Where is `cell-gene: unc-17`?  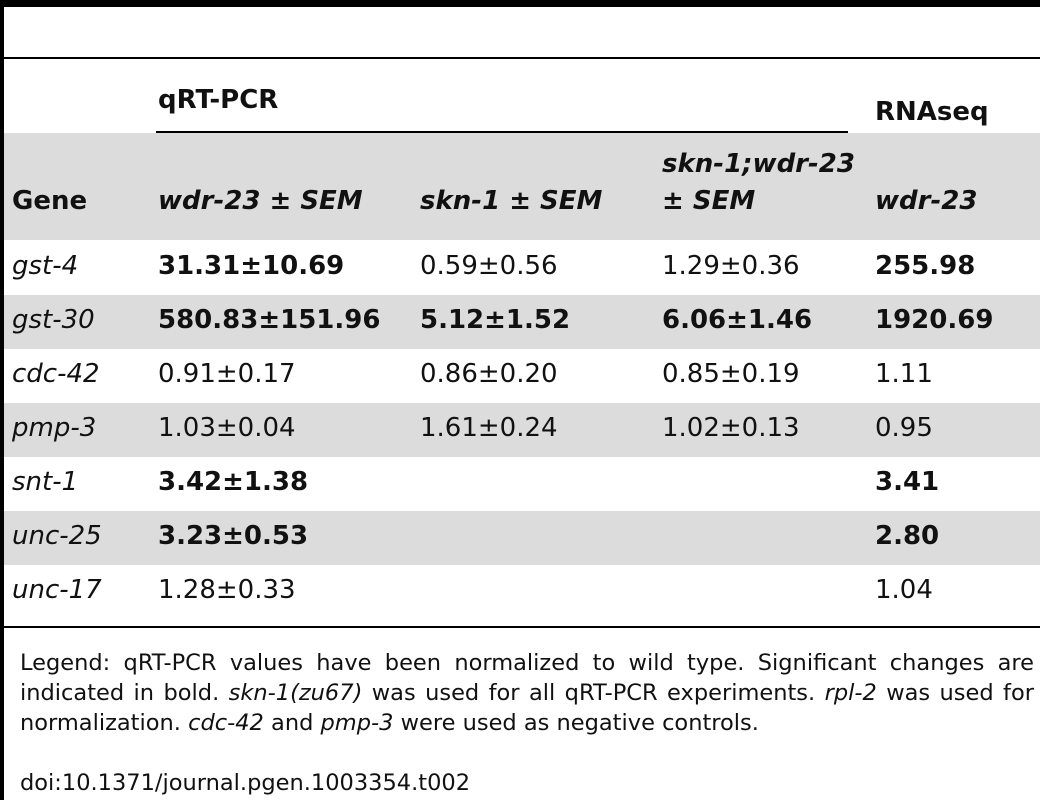 cell-gene: unc-17 is located at coordinates (57, 590).